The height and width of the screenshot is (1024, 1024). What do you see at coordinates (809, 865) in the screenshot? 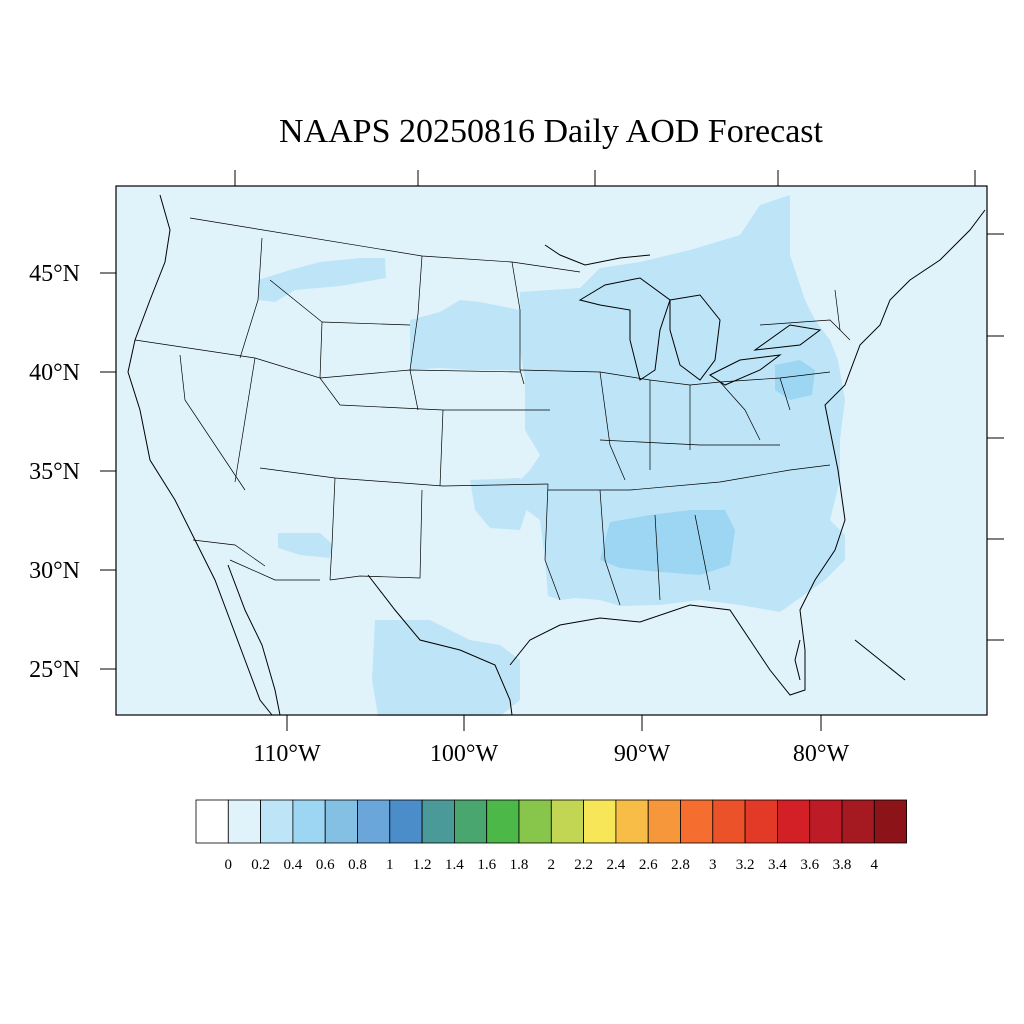
I see `colorbar-tick-label: 3.6` at bounding box center [809, 865].